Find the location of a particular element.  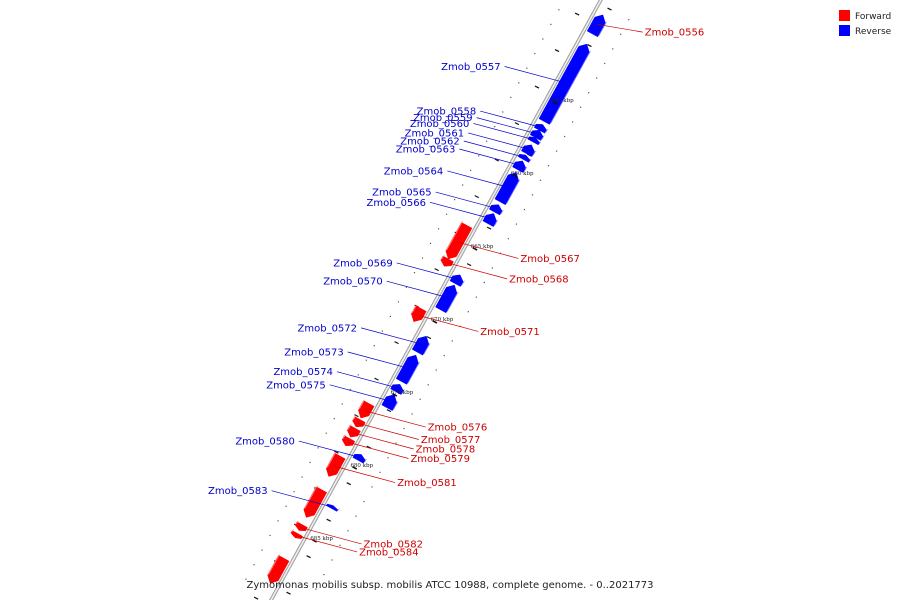

gene-label: Zmob_0574 is located at coordinates (303, 372).